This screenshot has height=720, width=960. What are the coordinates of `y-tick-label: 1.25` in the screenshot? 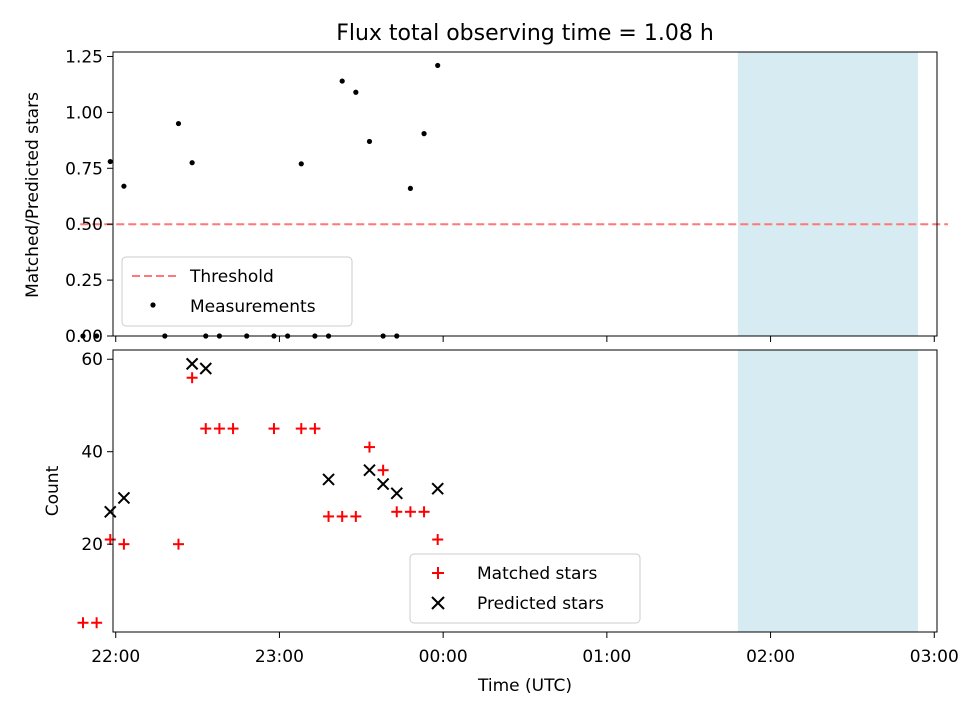 It's located at (84, 57).